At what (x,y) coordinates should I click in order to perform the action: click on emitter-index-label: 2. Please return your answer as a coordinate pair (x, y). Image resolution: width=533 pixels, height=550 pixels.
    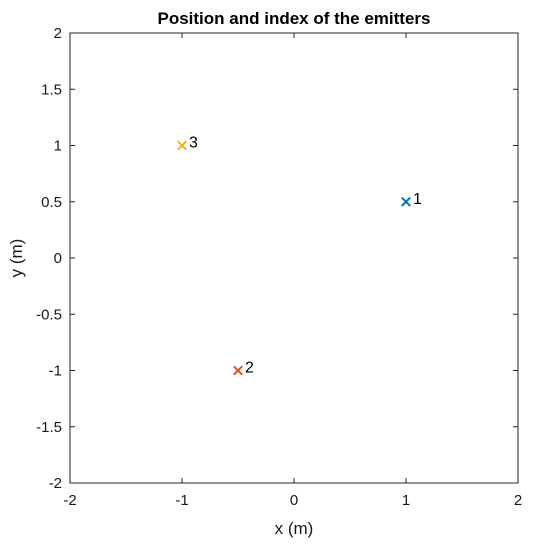
    Looking at the image, I should click on (249, 368).